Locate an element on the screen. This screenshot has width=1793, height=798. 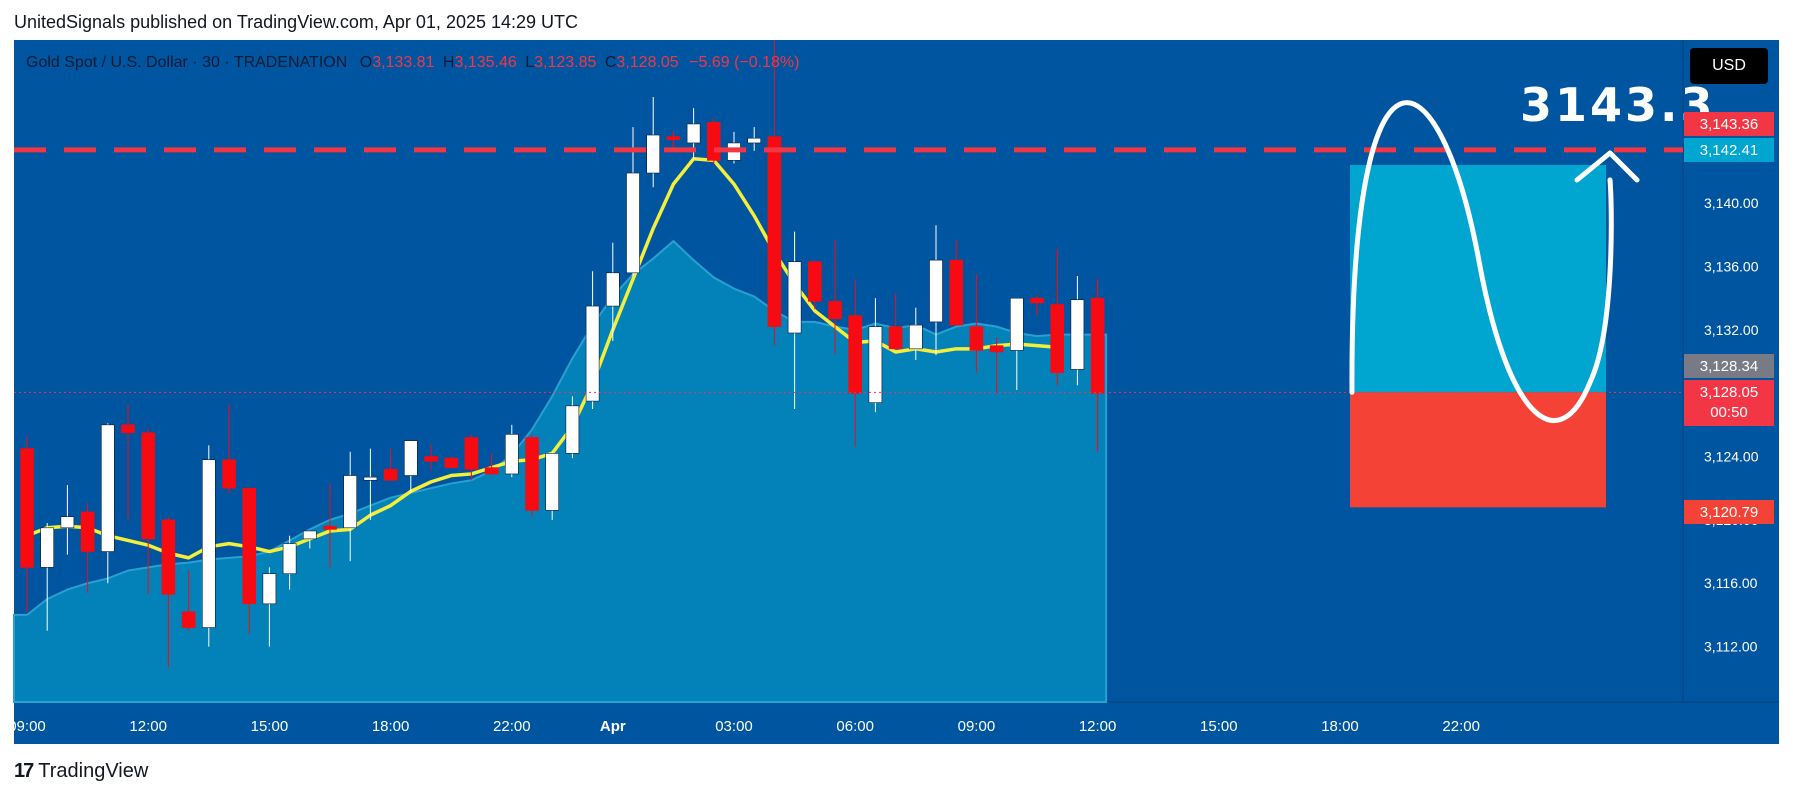
high-label: H is located at coordinates (448, 62).